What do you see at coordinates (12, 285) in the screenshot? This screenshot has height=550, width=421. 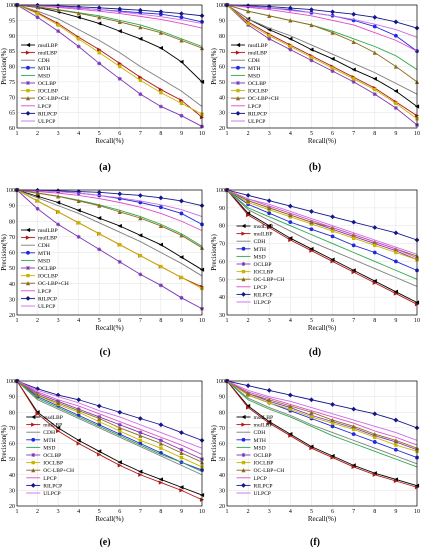 I see `y-tick-label: 40` at bounding box center [12, 285].